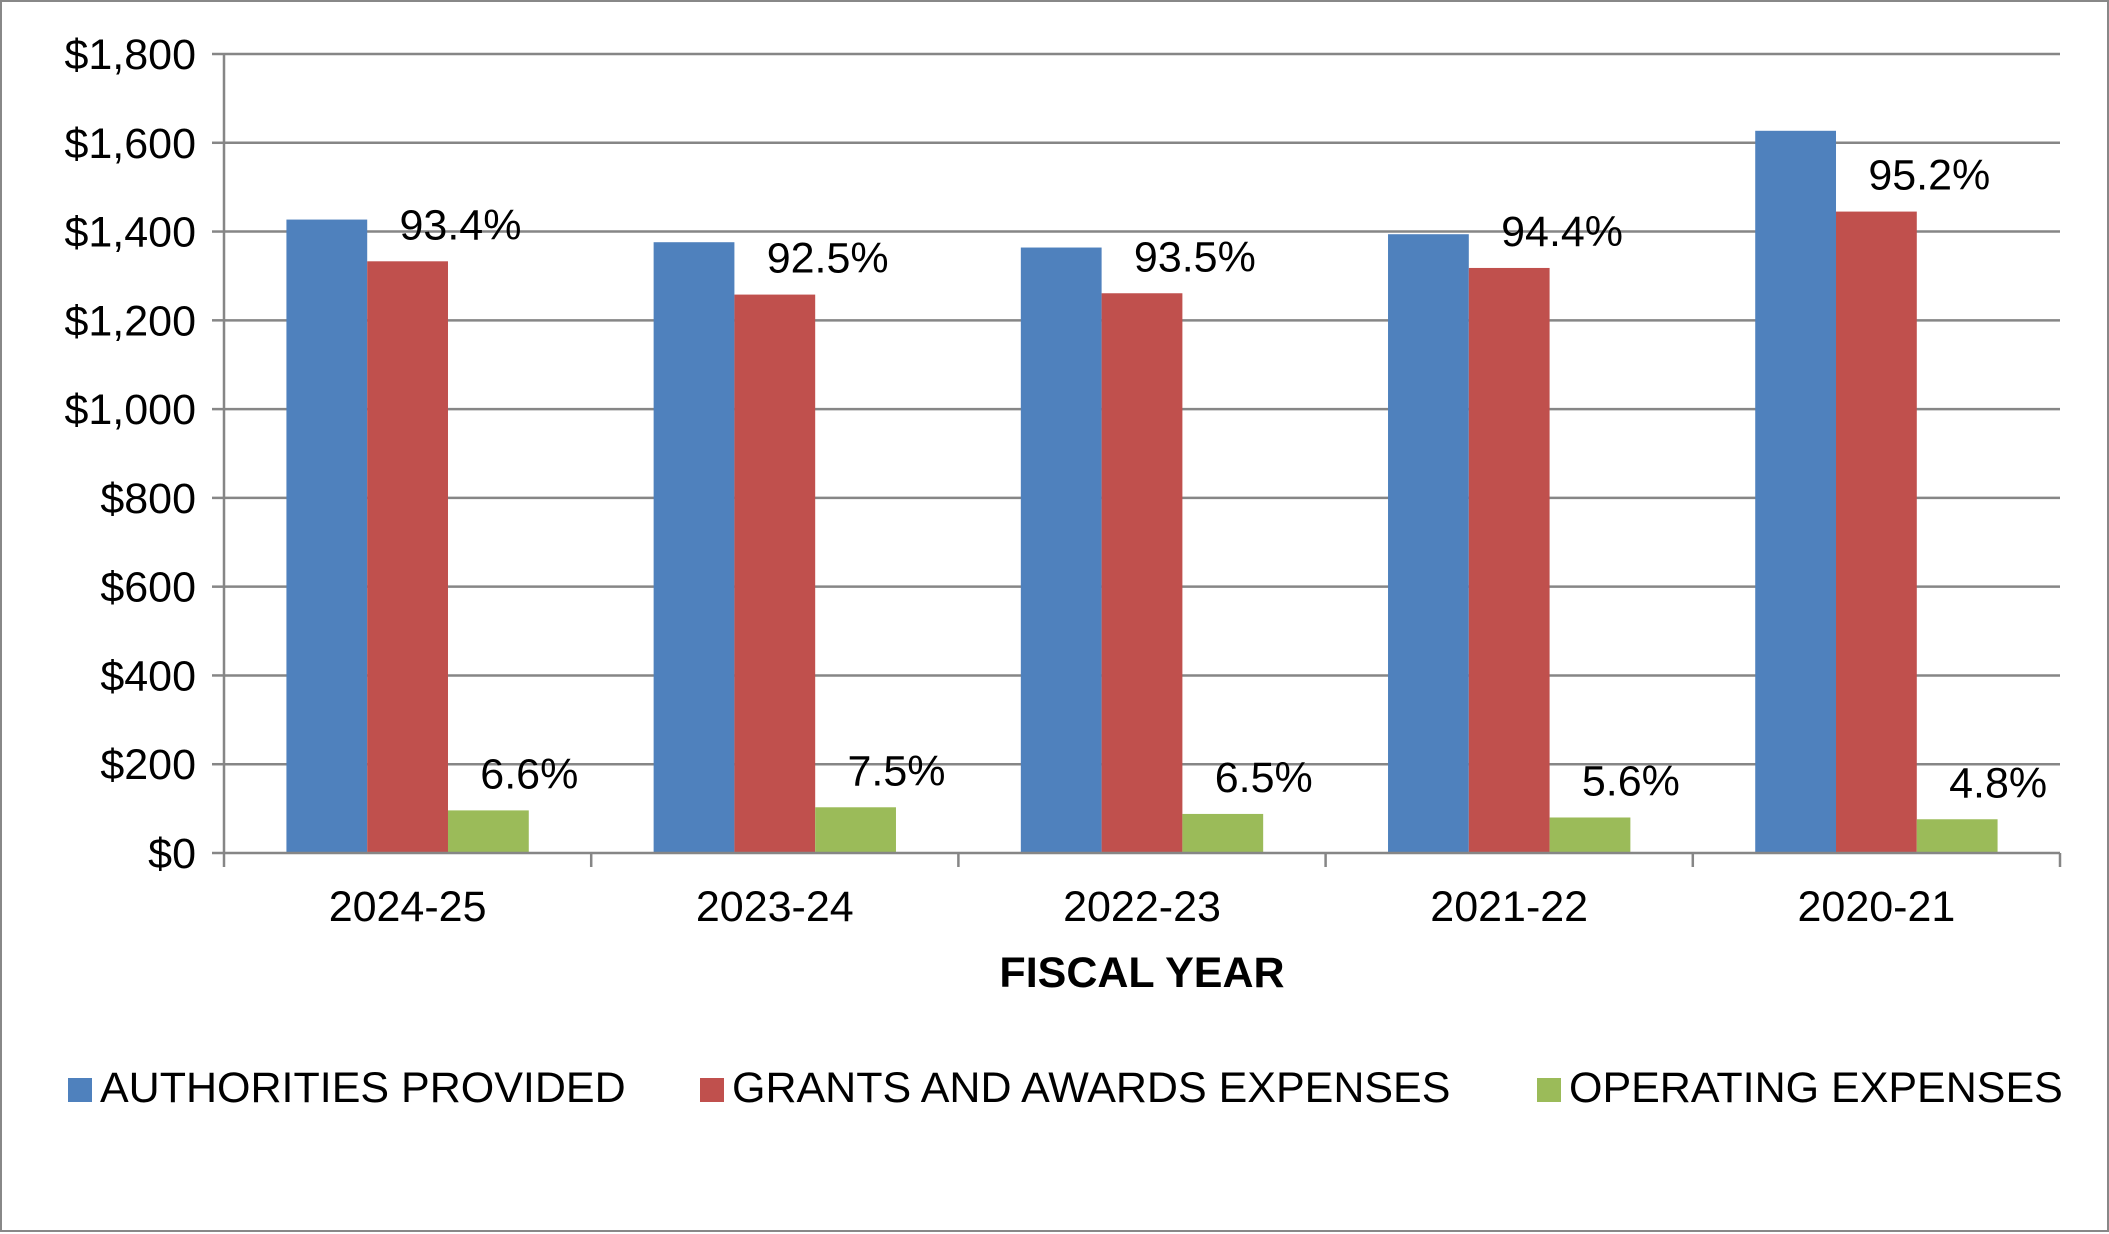 The image size is (2109, 1234). What do you see at coordinates (897, 771) in the screenshot?
I see `data-label: 7.5%` at bounding box center [897, 771].